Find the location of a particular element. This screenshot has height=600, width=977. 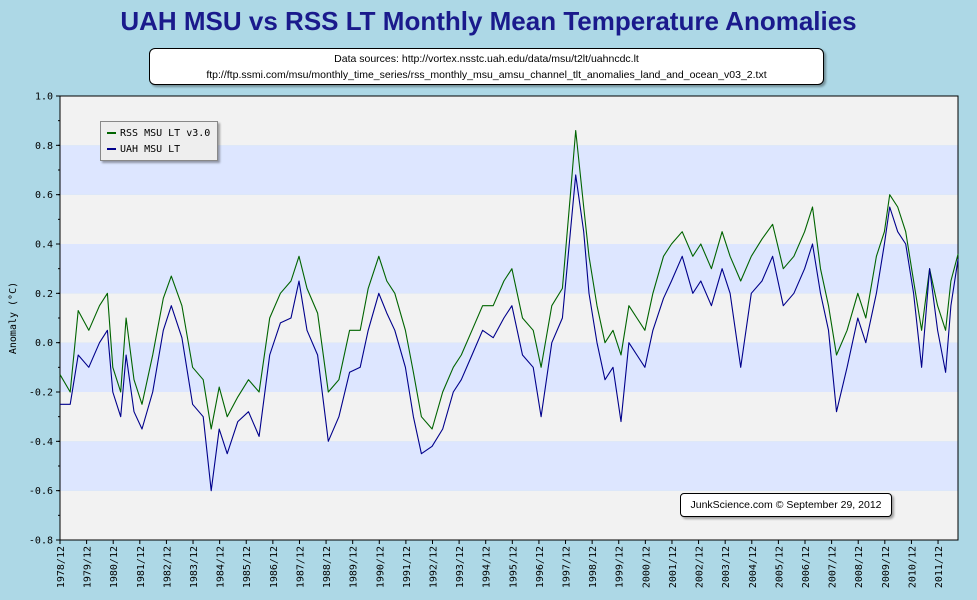

x-tick-label: 1986/12 is located at coordinates (274, 567).